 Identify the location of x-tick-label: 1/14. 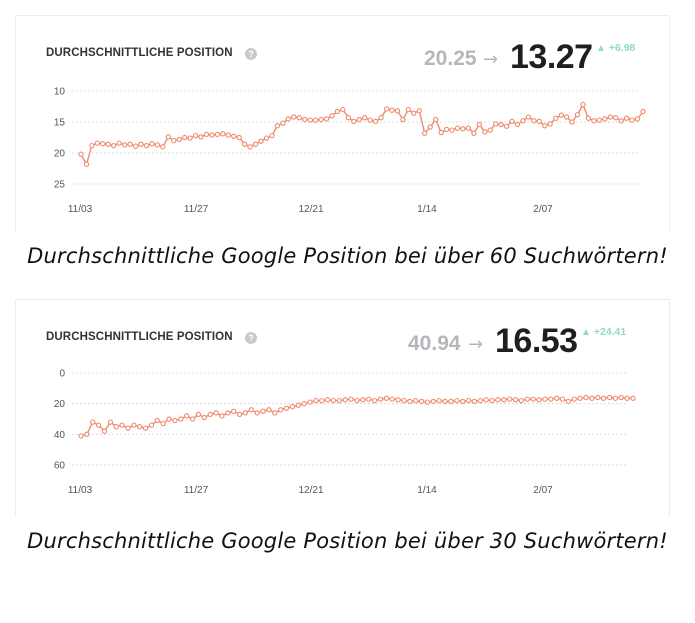
(427, 209).